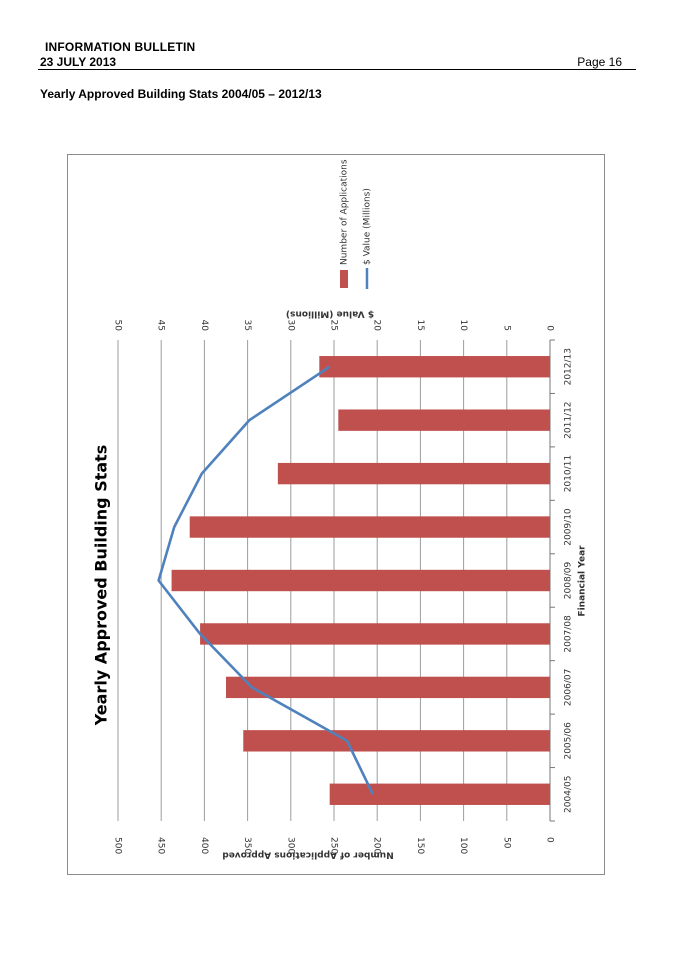 This screenshot has height=954, width=675. I want to click on secondary-tick-label: 20, so click(377, 326).